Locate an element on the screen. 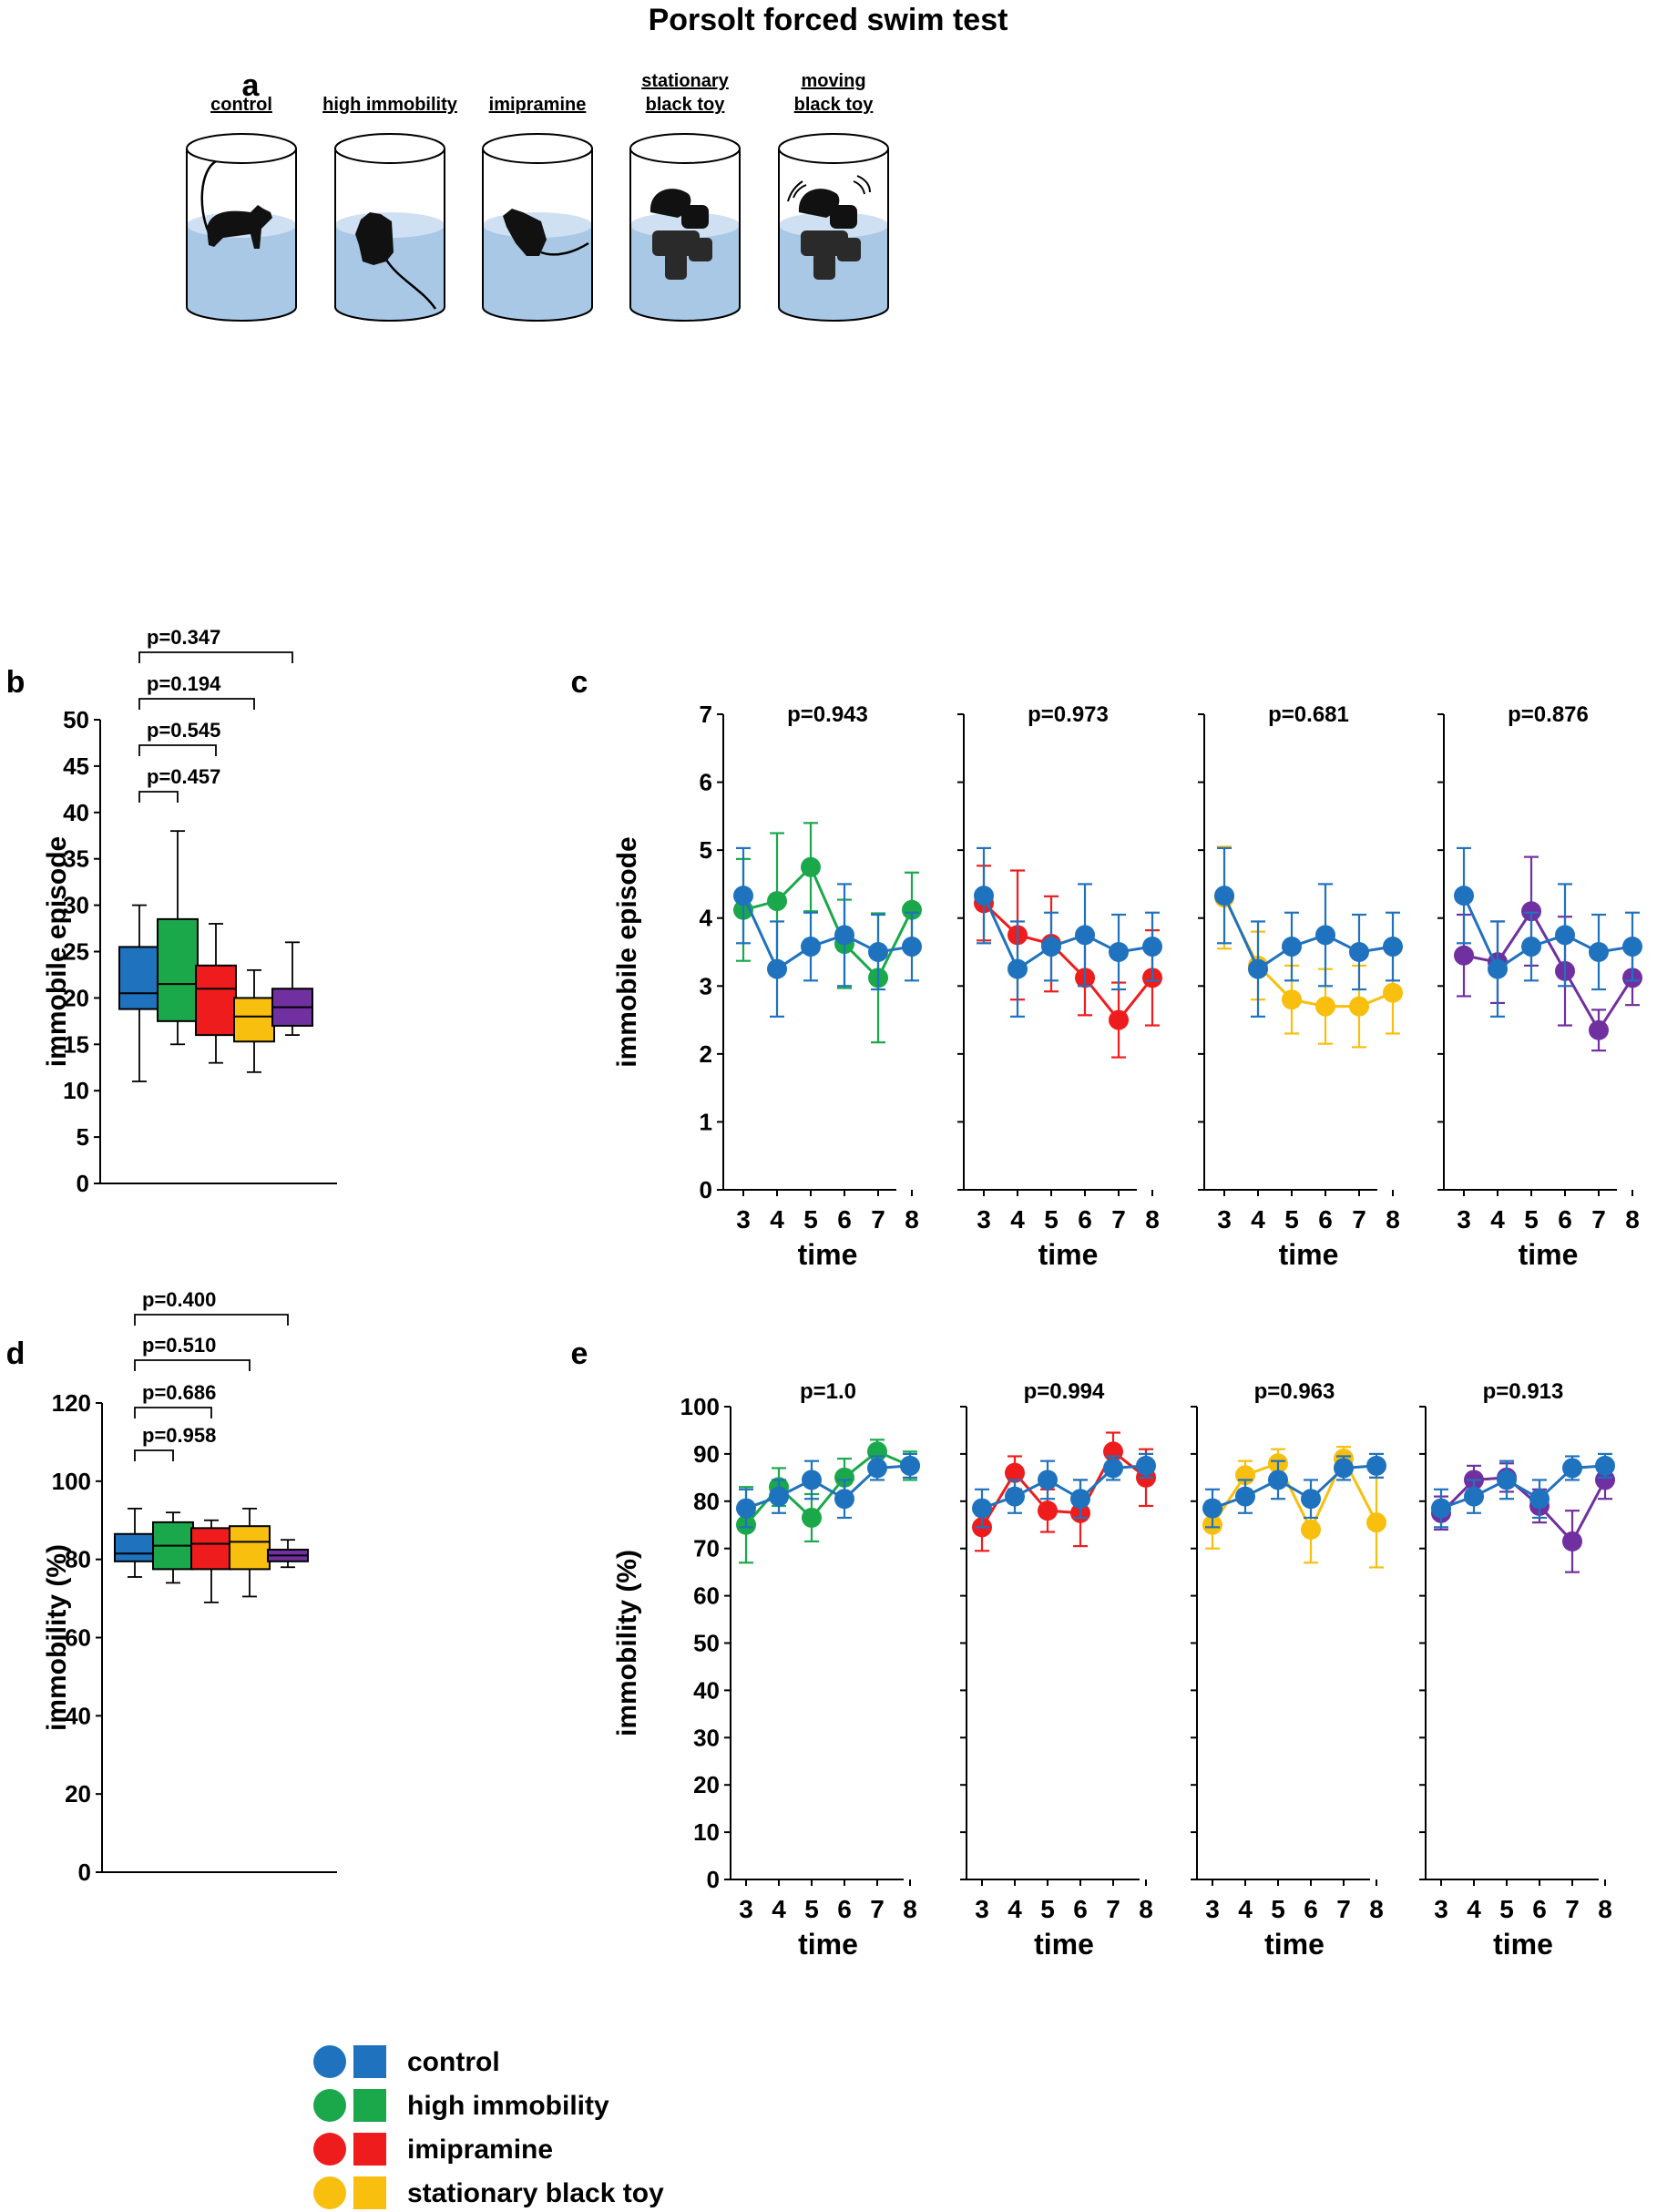  cylinder-label: imipramine is located at coordinates (538, 105).